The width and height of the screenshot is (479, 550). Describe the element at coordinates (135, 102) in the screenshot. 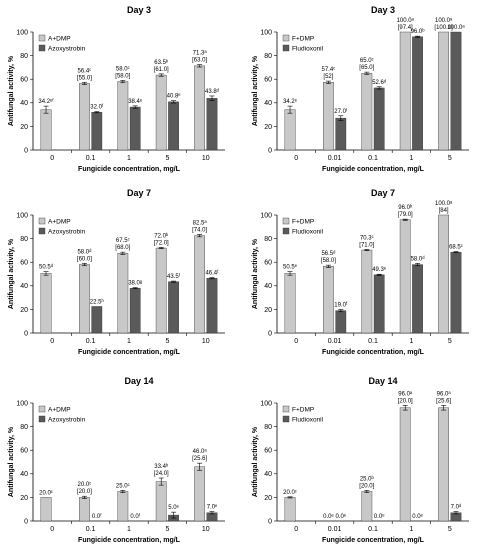

I see `data-label: 38.4ᵉ` at that location.